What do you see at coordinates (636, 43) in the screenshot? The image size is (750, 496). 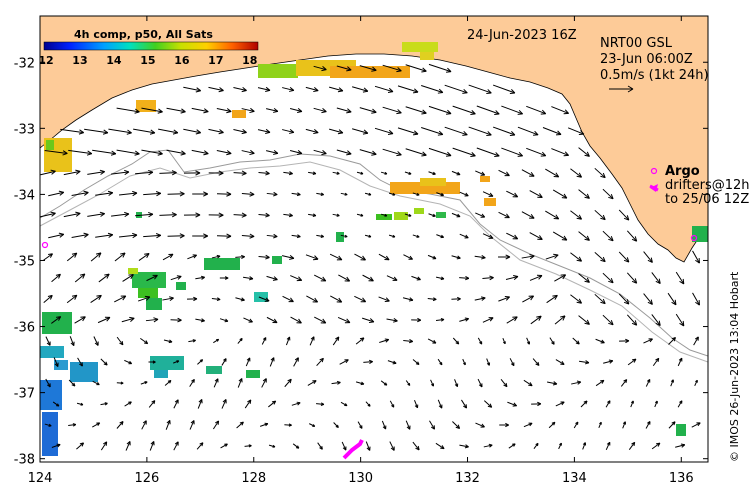 I see `product-name: NRT00 GSL` at bounding box center [636, 43].